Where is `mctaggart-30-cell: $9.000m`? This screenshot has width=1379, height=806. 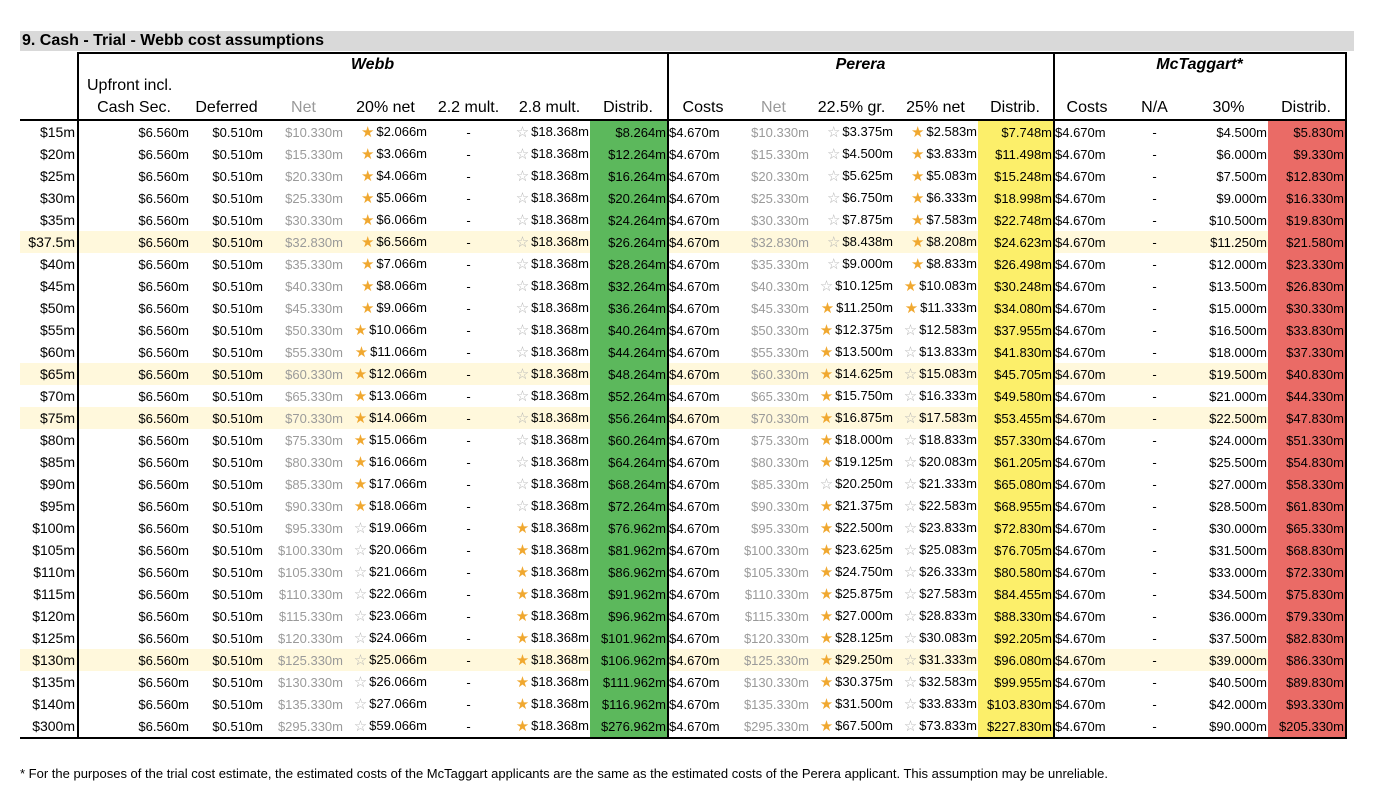
mctaggart-30-cell: $9.000m is located at coordinates (1241, 198).